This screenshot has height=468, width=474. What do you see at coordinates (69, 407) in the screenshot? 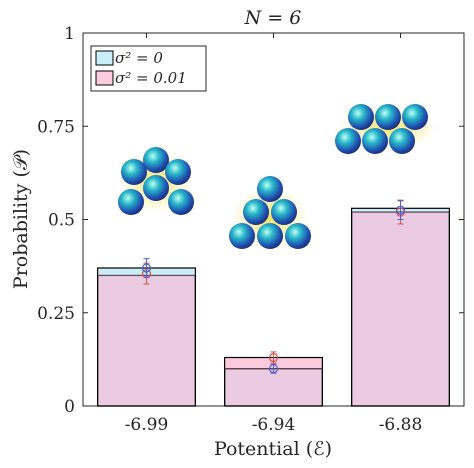
I see `y-tick-label: 0` at bounding box center [69, 407].